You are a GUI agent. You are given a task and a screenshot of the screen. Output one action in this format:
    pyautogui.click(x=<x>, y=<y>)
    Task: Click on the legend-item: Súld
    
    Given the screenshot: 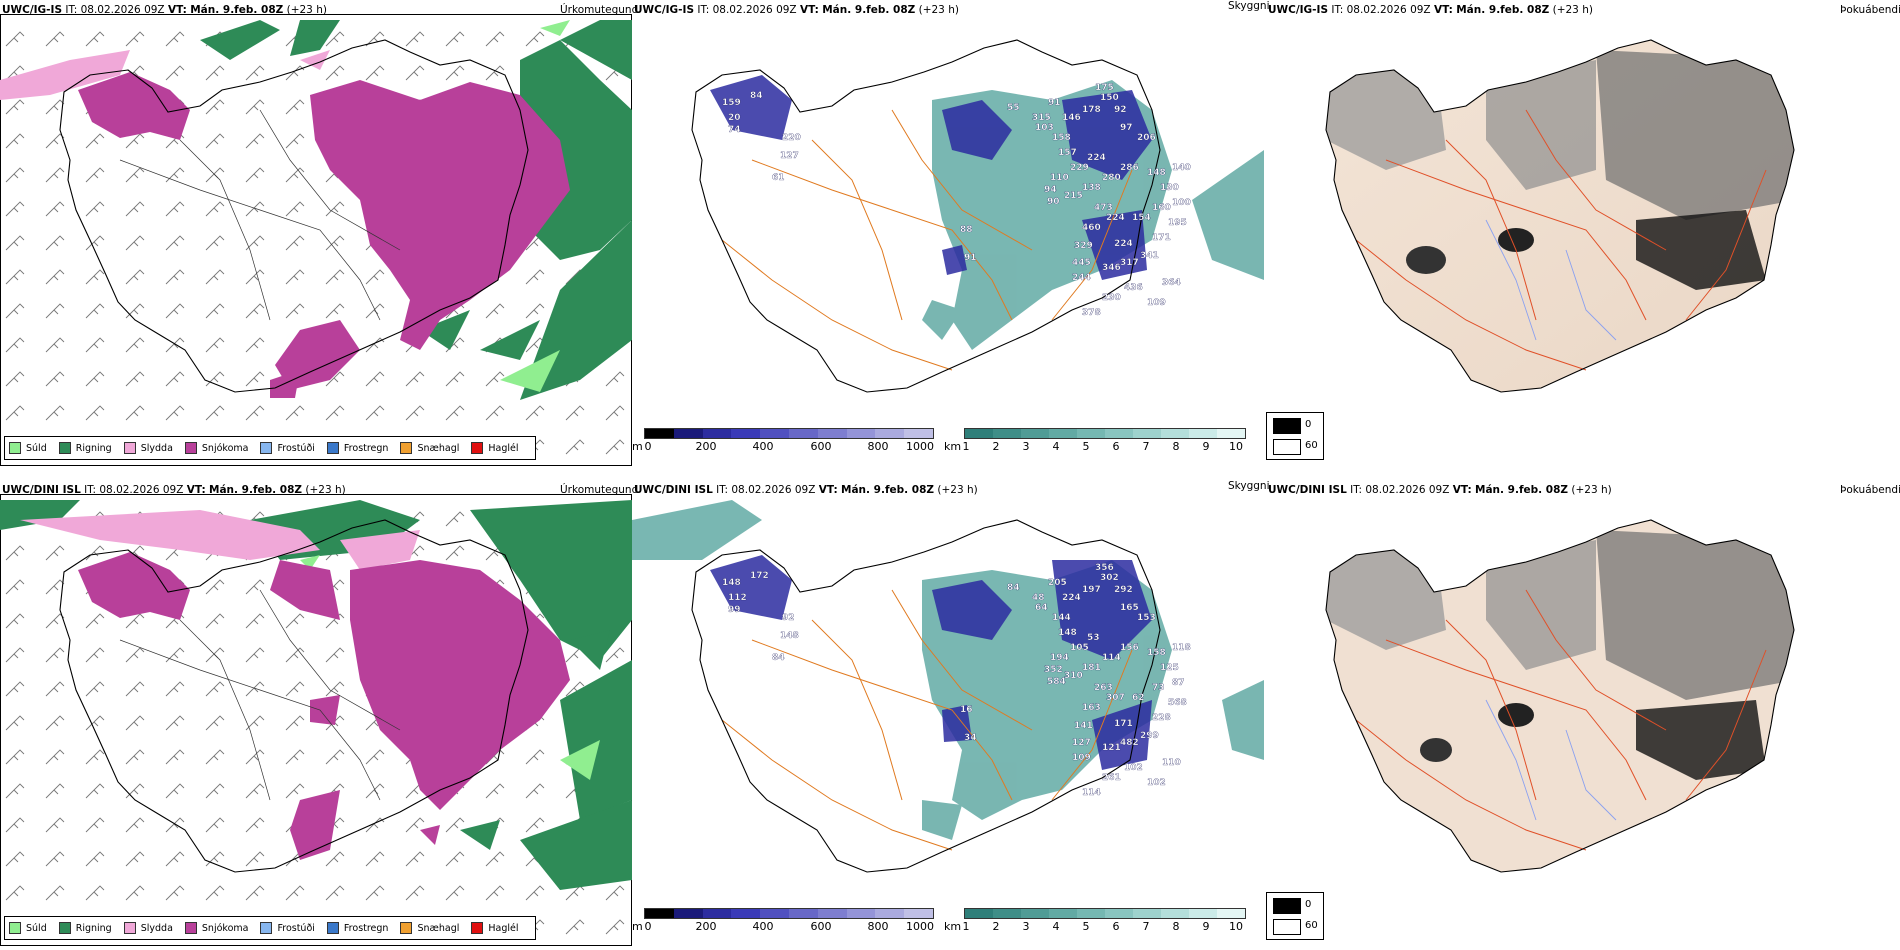 What is the action you would take?
    pyautogui.click(x=28, y=448)
    